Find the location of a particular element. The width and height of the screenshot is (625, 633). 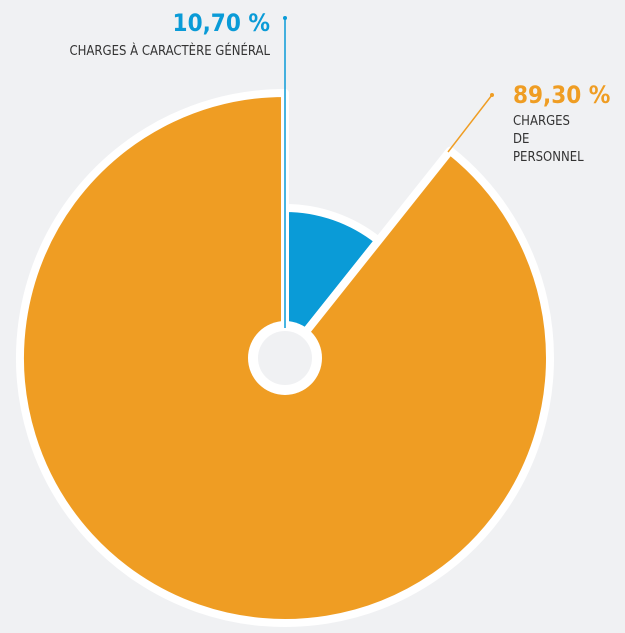

leader-line is located at coordinates (470, 123).